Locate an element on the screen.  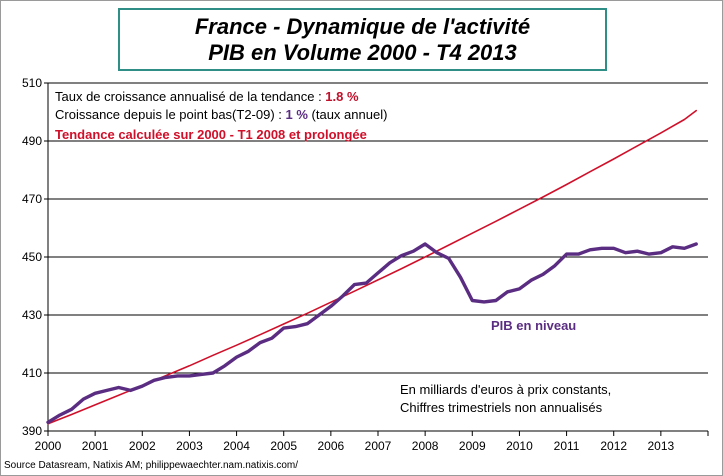
units-note-line2: Chiffres trimestriels non annualisés is located at coordinates (501, 407).